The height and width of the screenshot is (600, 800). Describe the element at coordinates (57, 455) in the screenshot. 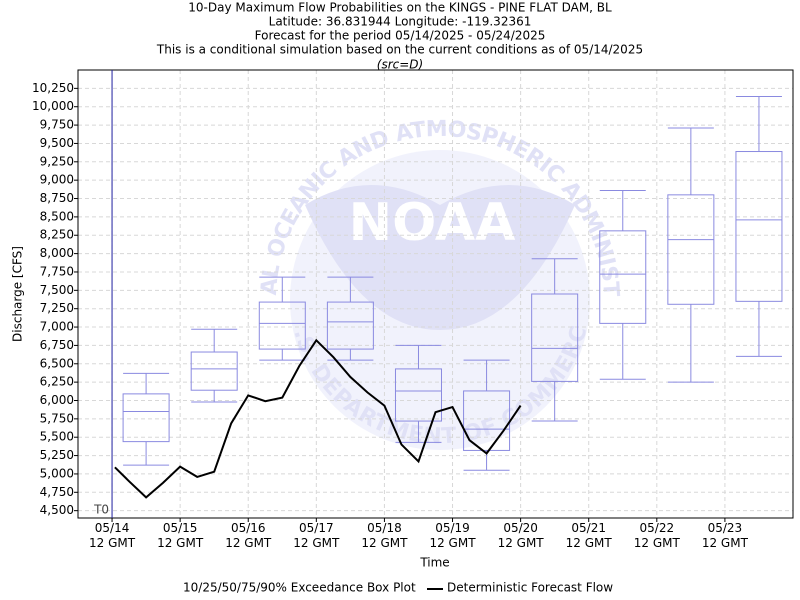

I see `y-tick-label: 5,250` at that location.